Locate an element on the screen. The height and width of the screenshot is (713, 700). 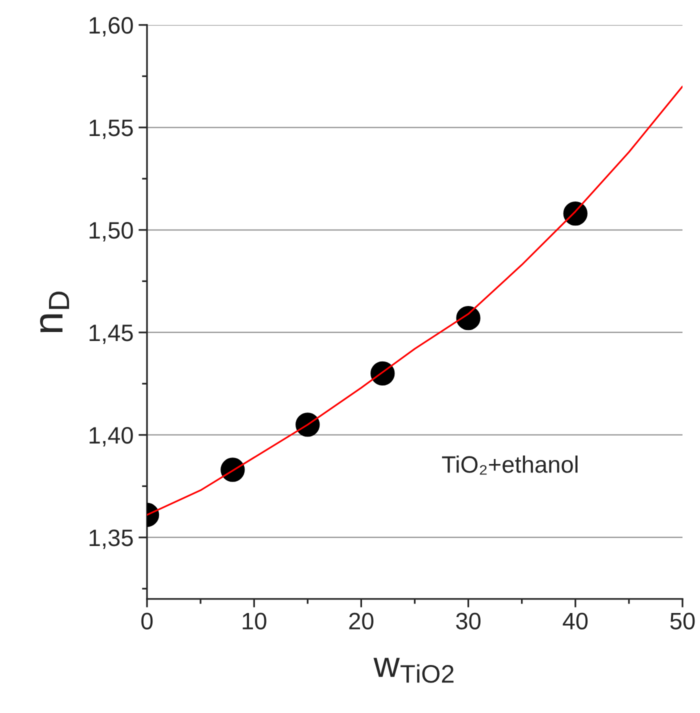
x-tick-label: 10 is located at coordinates (254, 621).